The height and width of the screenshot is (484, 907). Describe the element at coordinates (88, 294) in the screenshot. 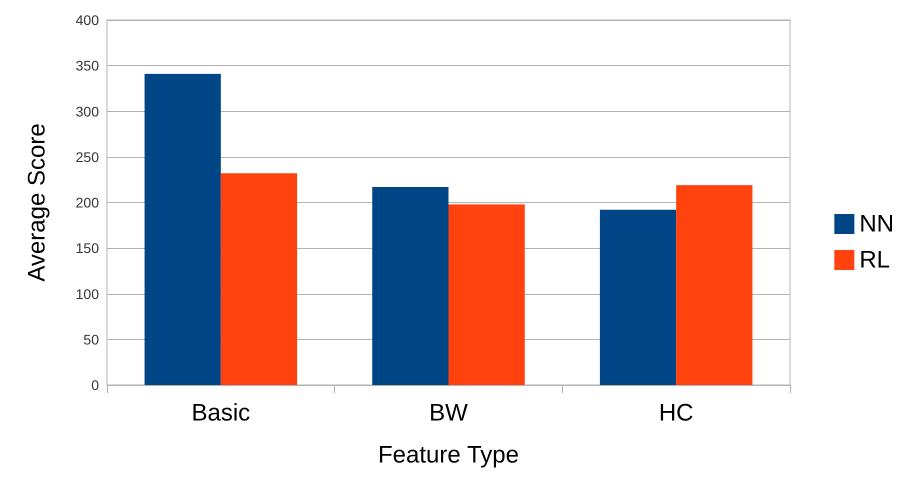

I see `y-tick-label: 100` at that location.